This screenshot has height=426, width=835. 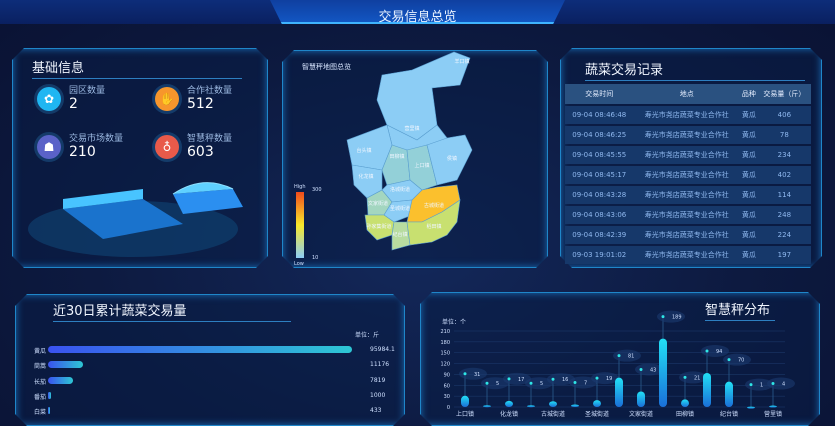 I want to click on table-cell: 78, so click(x=784, y=135).